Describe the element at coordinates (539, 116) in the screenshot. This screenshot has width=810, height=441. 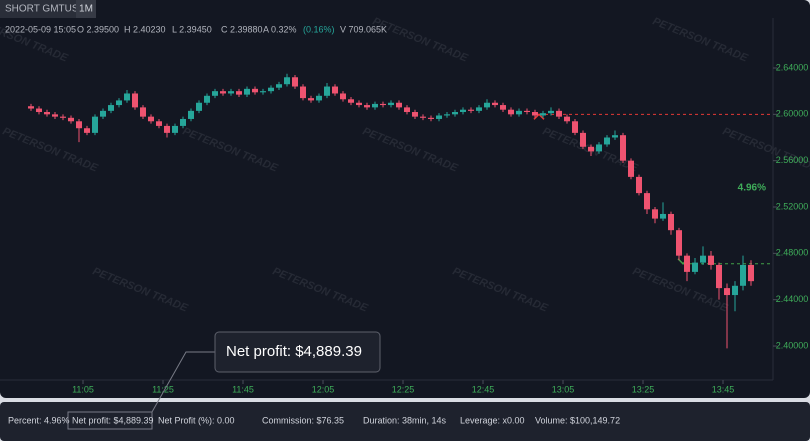
I see `entry-marker` at that location.